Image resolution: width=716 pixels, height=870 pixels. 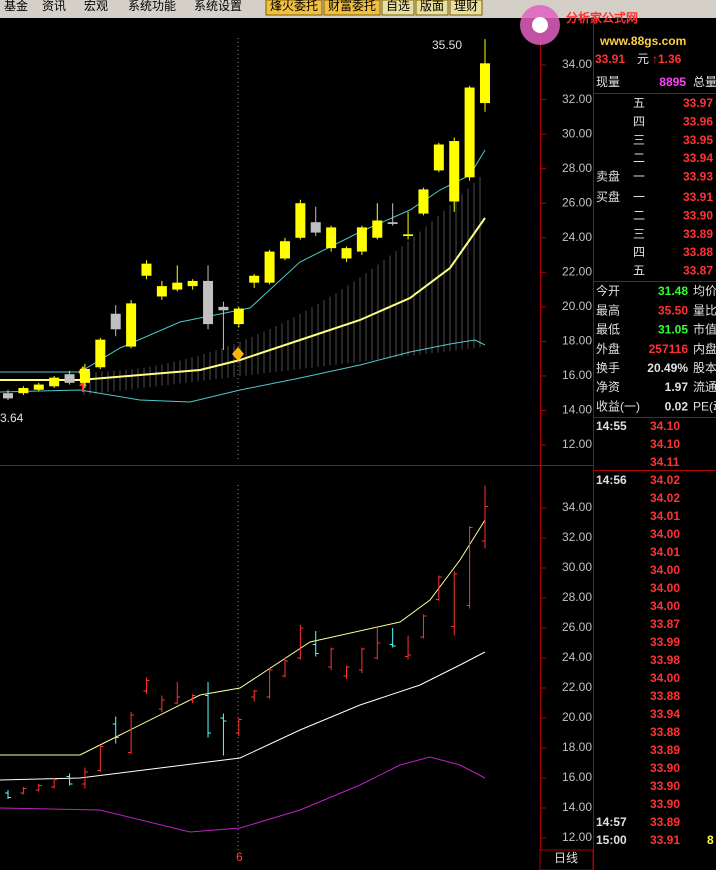 I want to click on menu-button-label: 烽火委托, so click(x=294, y=6).